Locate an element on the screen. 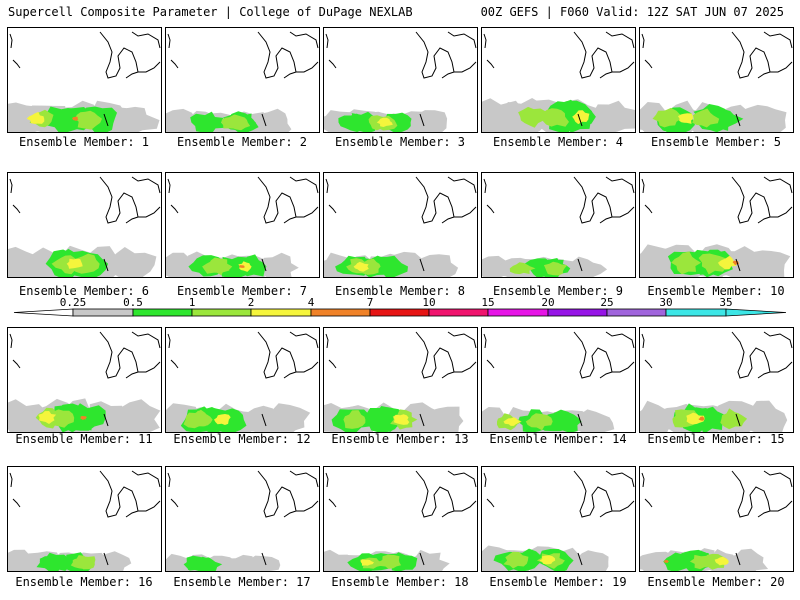 The width and height of the screenshot is (800, 600). legend-tick-label: 0.5 is located at coordinates (133, 303).